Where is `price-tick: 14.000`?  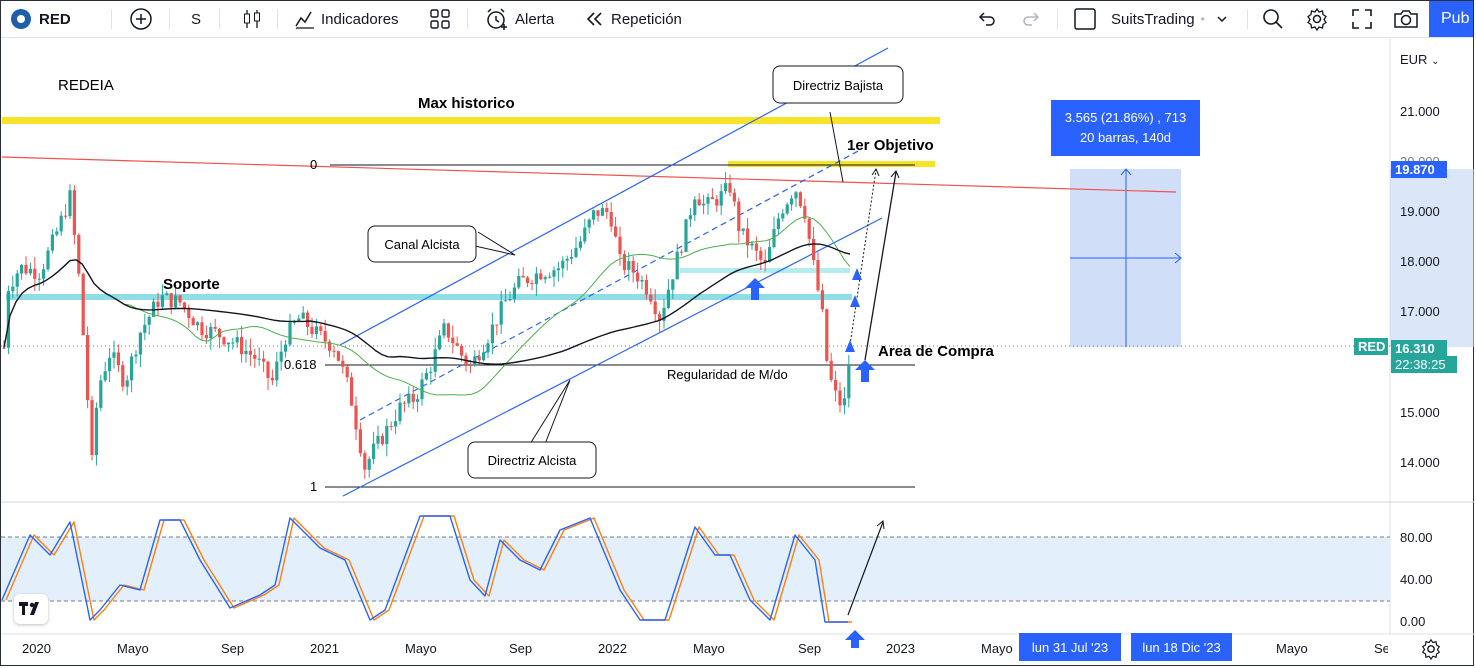
price-tick: 14.000 is located at coordinates (1420, 462).